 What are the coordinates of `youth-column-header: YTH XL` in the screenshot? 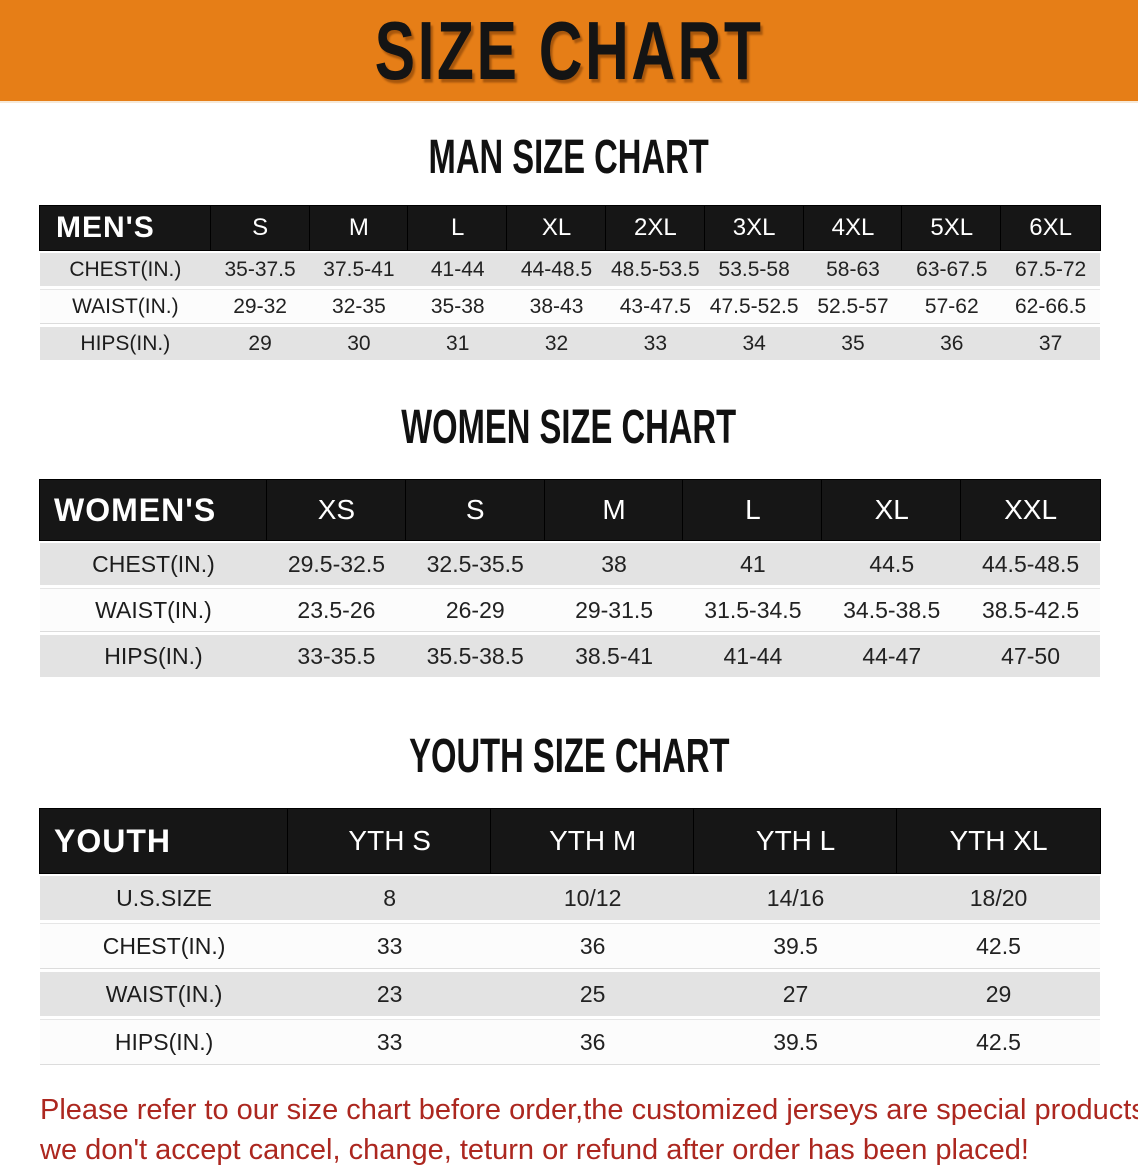 It's located at (998, 841).